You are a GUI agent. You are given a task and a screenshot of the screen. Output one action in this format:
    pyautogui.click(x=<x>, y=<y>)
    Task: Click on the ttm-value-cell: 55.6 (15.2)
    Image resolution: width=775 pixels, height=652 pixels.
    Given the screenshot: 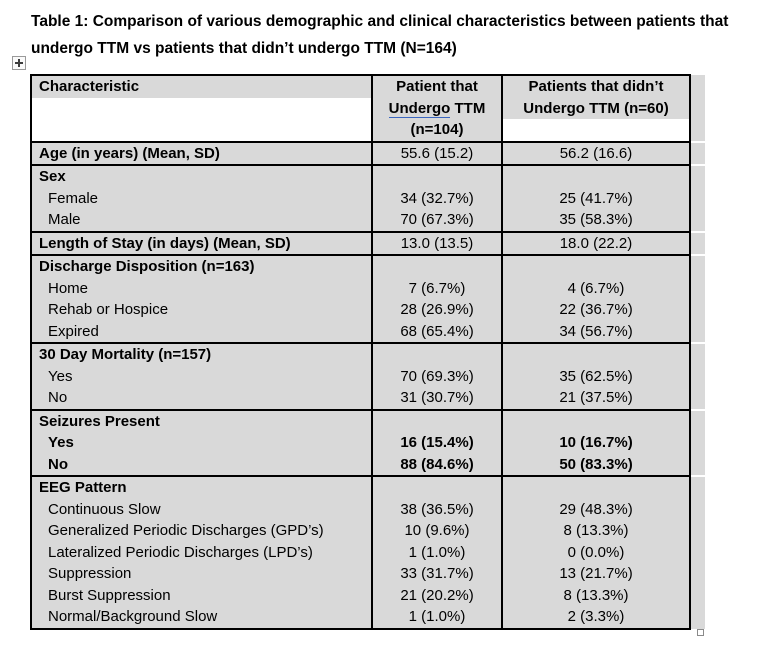 What is the action you would take?
    pyautogui.click(x=437, y=153)
    